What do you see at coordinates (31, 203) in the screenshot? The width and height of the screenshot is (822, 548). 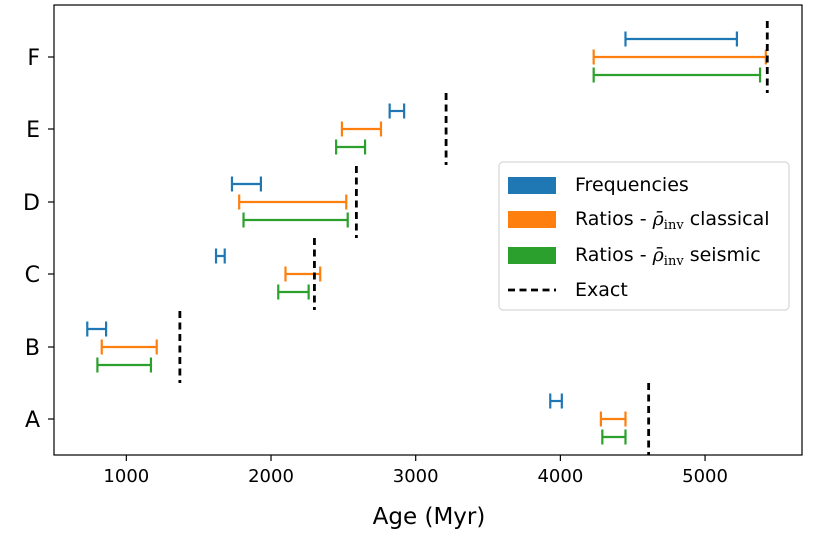 I see `y-tick-label: D` at bounding box center [31, 203].